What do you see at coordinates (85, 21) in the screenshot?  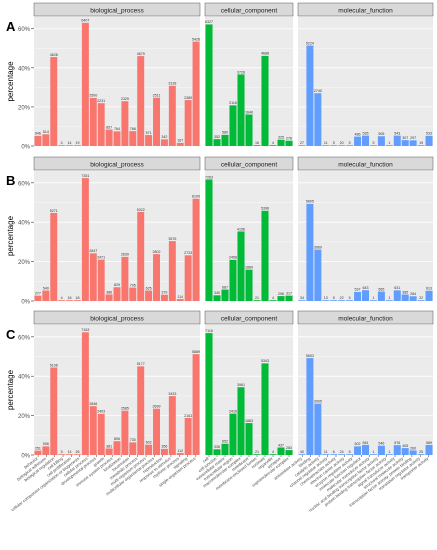 I see `bar-count-label: 6407` at bounding box center [85, 21].